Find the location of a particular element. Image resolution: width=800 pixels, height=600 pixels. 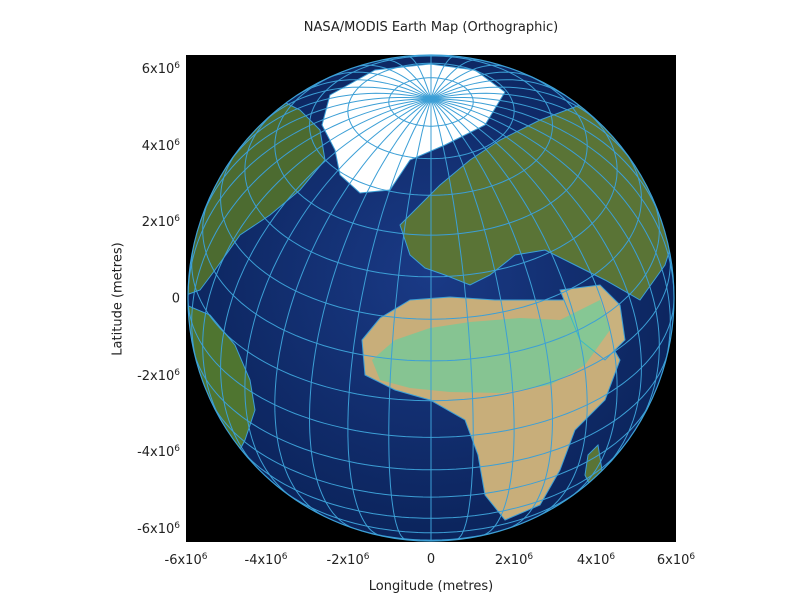

x-tick-label: 2x106 is located at coordinates (514, 560).